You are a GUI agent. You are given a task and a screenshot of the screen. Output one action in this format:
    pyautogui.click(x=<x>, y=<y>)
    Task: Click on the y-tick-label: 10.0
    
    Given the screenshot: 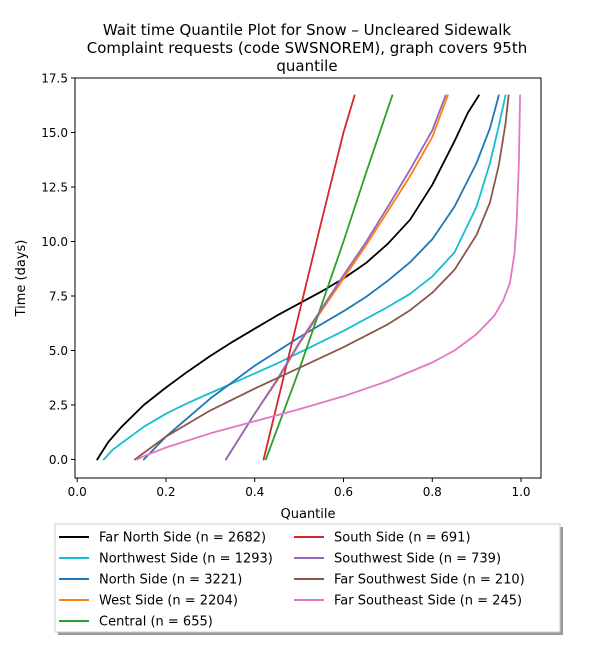 What is the action you would take?
    pyautogui.click(x=54, y=242)
    